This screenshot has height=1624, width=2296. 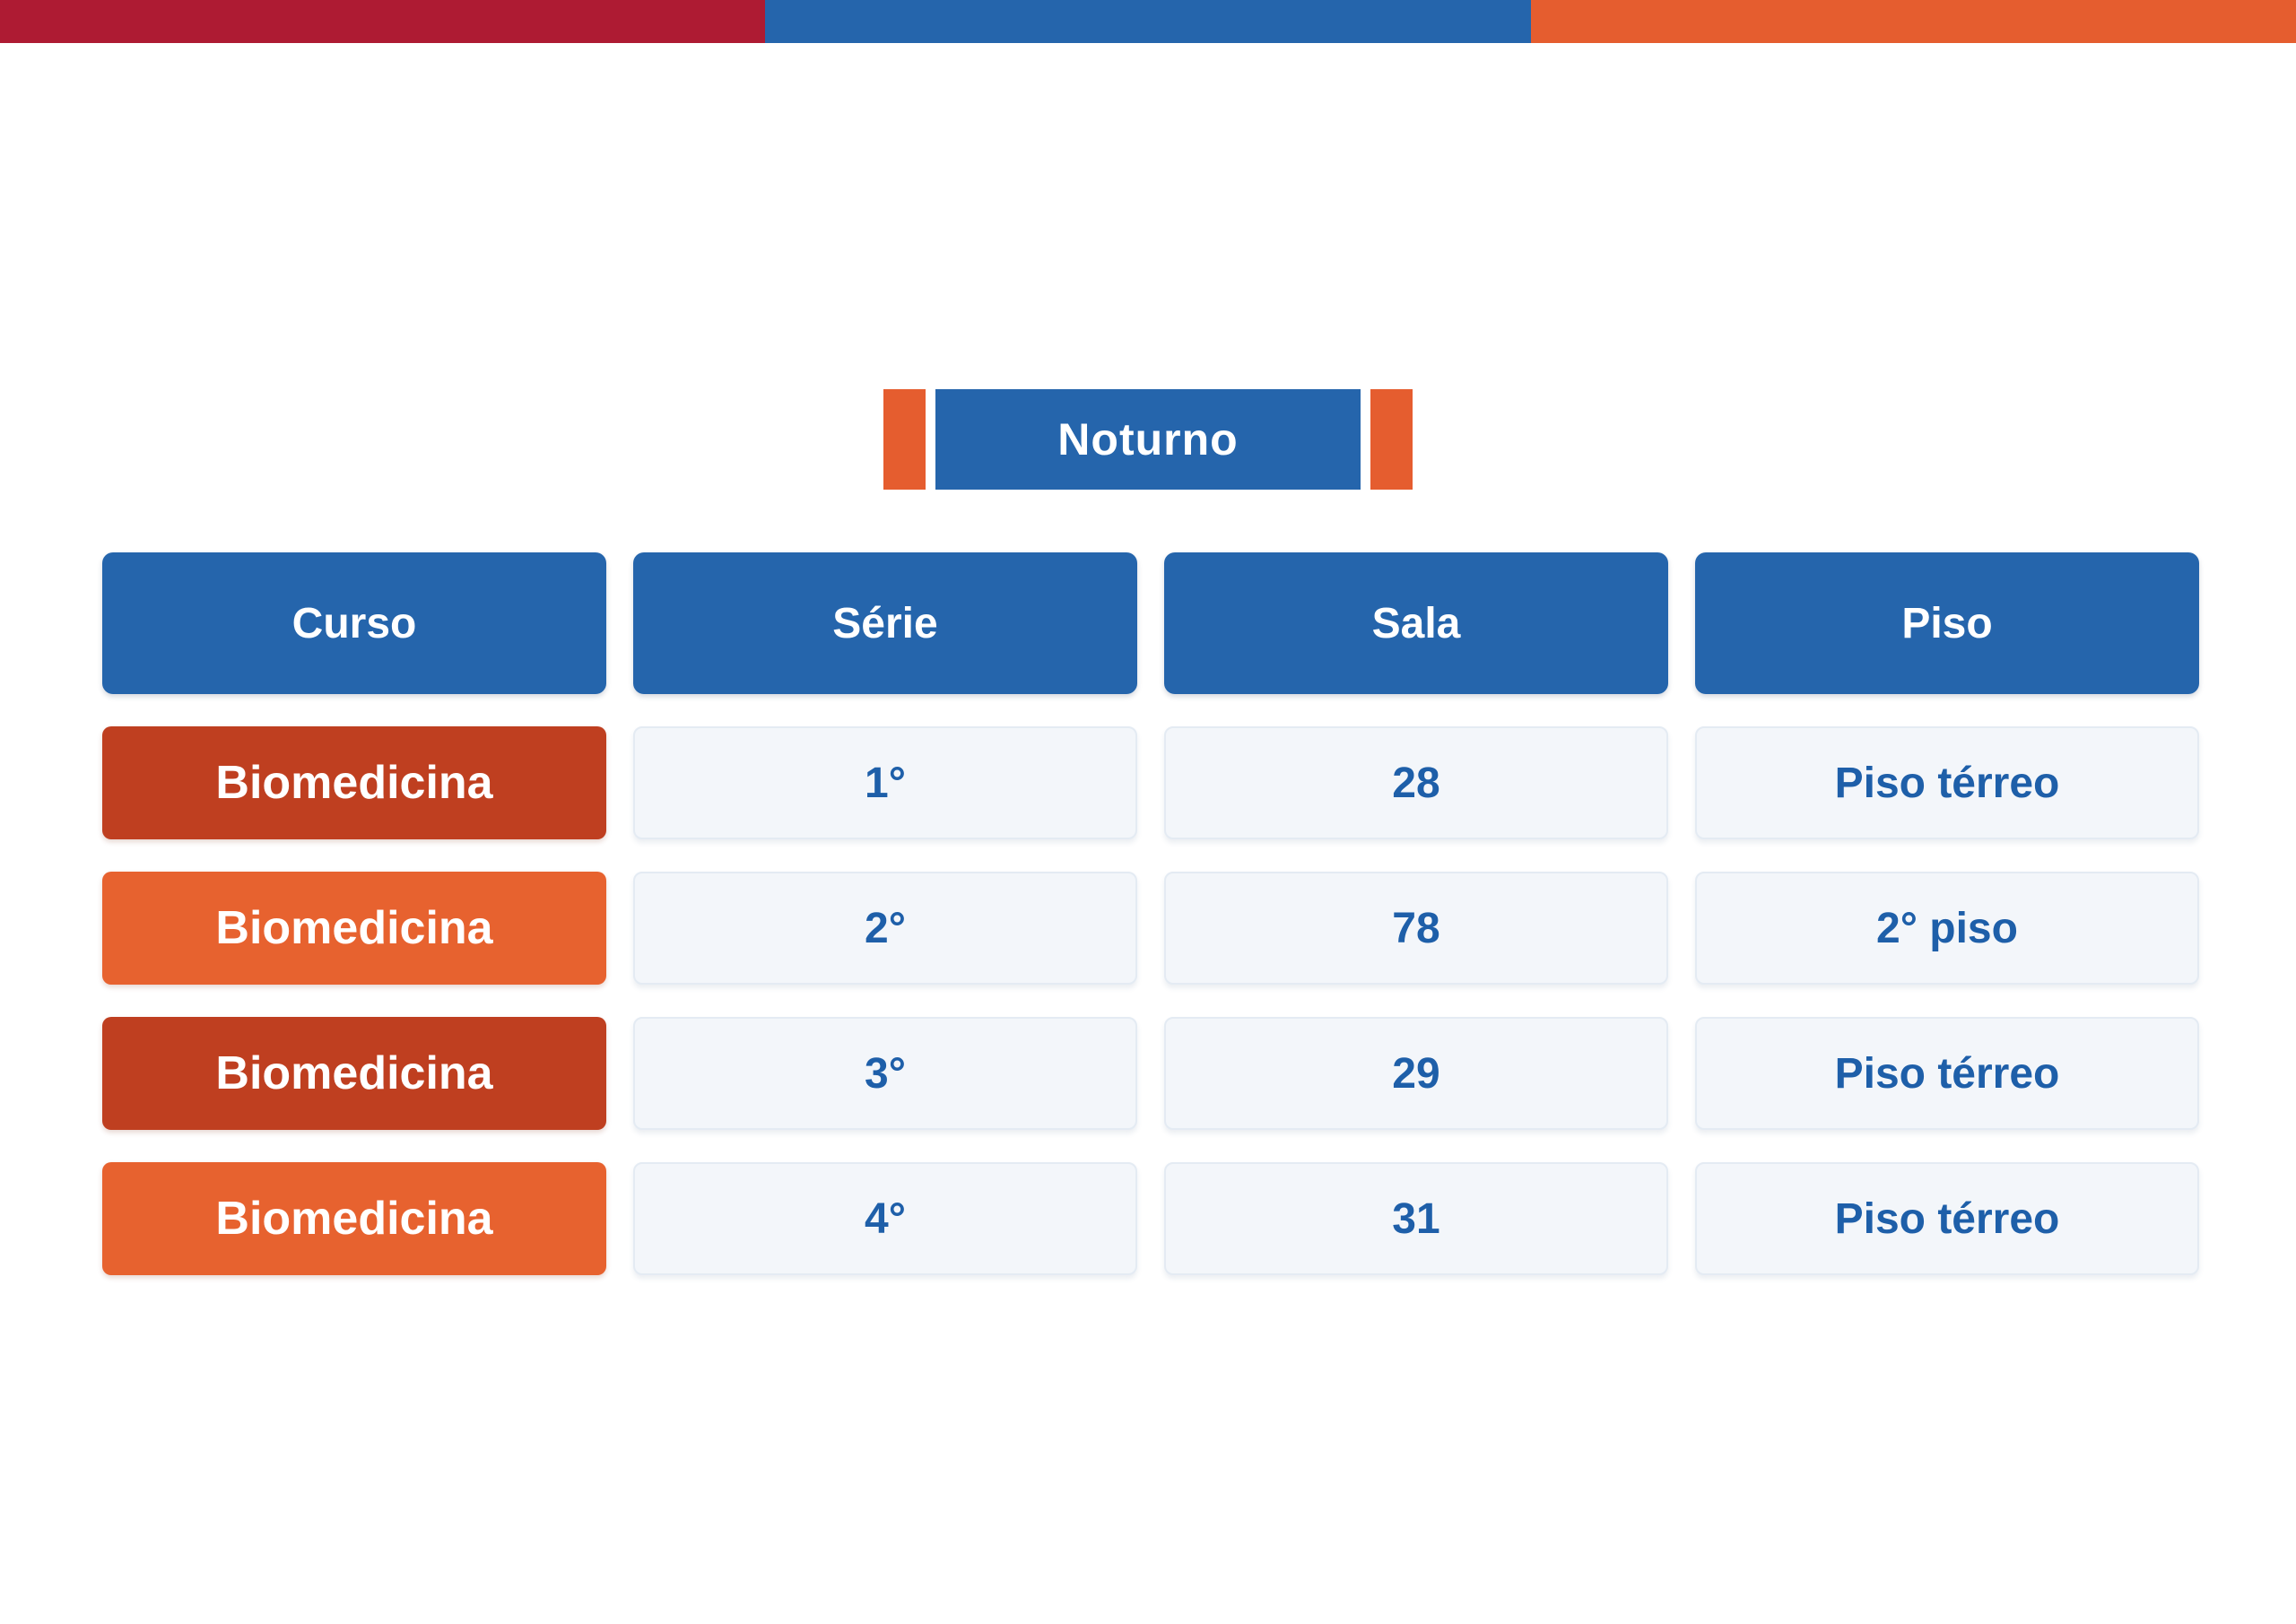 What do you see at coordinates (354, 623) in the screenshot?
I see `column-header-curso: Curso` at bounding box center [354, 623].